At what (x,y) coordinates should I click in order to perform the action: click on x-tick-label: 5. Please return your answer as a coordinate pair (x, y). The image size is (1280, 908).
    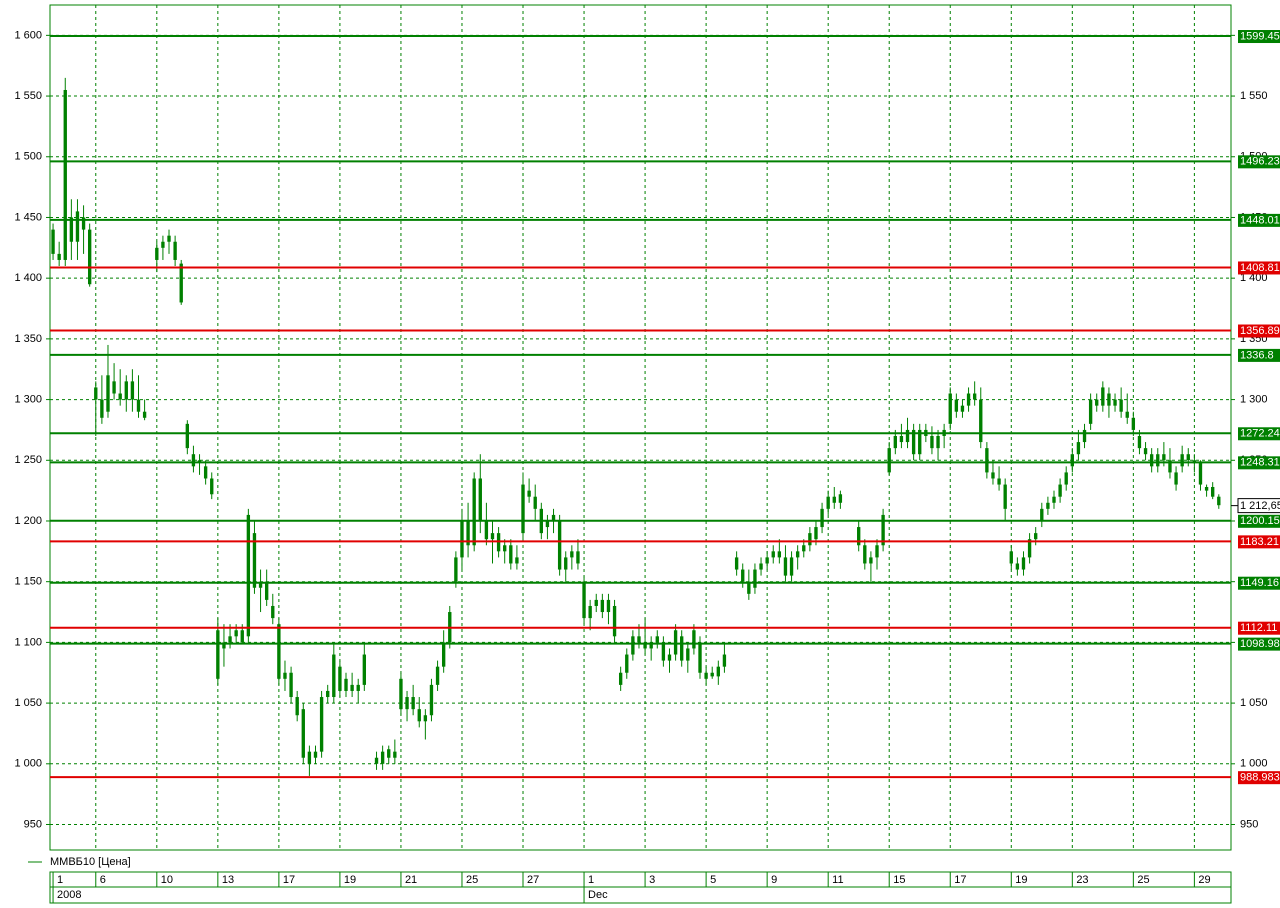
    Looking at the image, I should click on (713, 880).